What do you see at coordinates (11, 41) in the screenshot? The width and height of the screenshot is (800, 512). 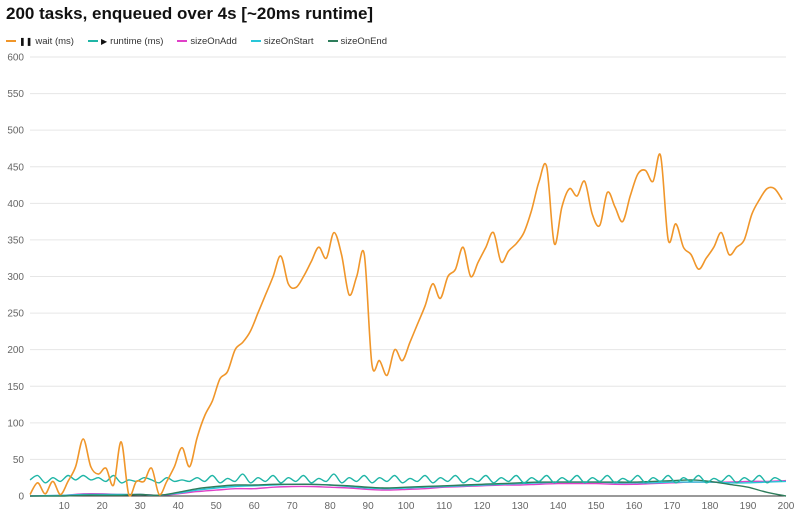 I see `legend-swatch-wait` at bounding box center [11, 41].